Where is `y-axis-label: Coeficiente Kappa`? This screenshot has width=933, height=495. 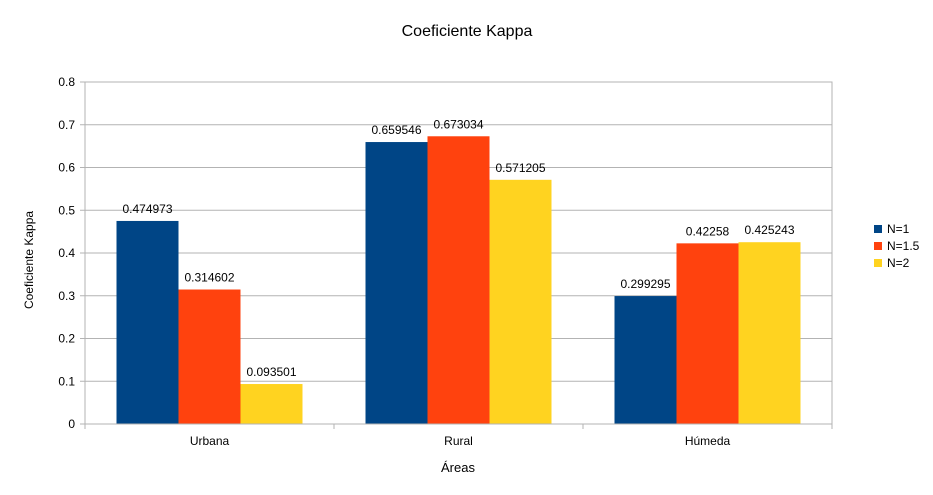
y-axis-label: Coeficiente Kappa is located at coordinates (29, 260).